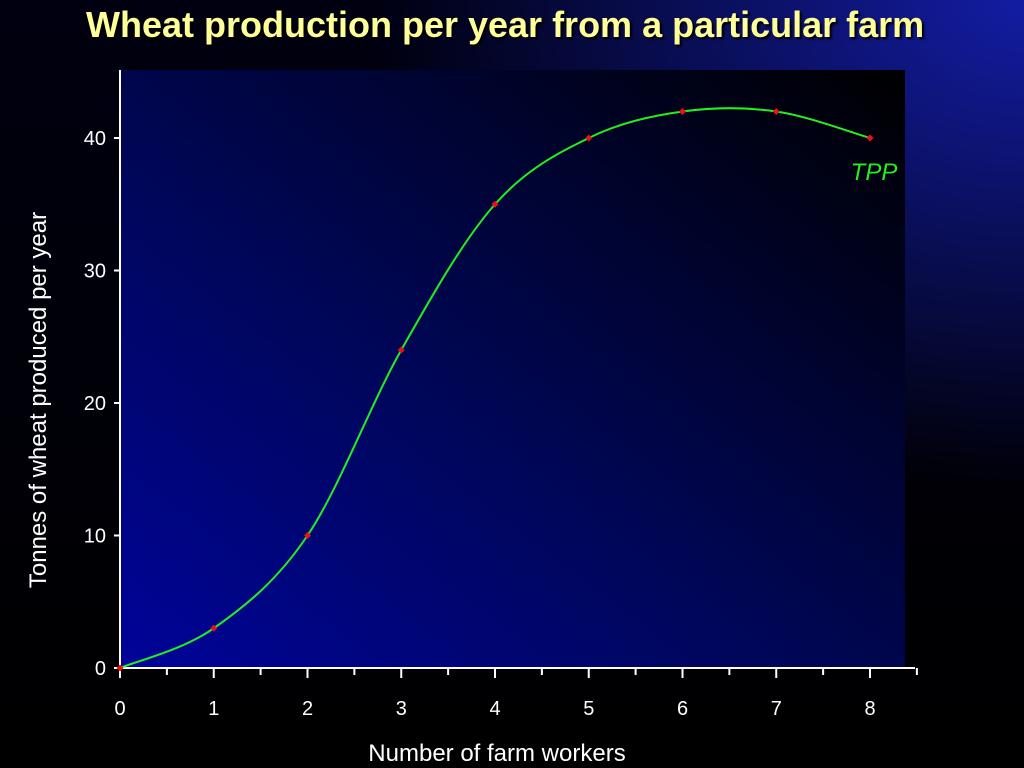  What do you see at coordinates (874, 172) in the screenshot?
I see `series-label-tpp: TPP` at bounding box center [874, 172].